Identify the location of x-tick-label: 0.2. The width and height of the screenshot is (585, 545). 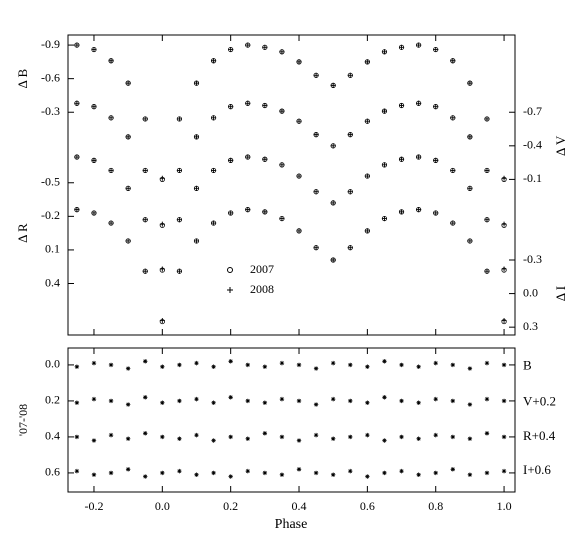
(230, 506).